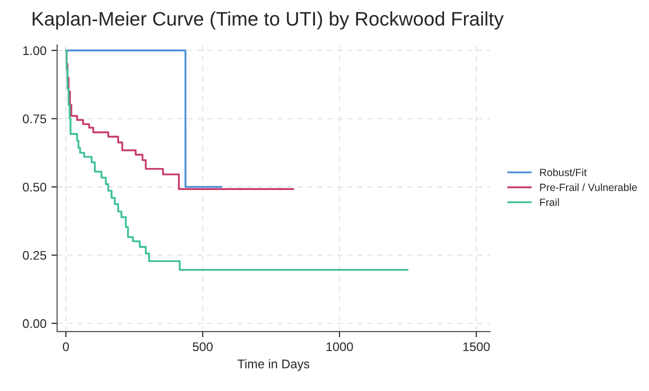 The image size is (649, 391). I want to click on x-tick-label: 0, so click(65, 347).